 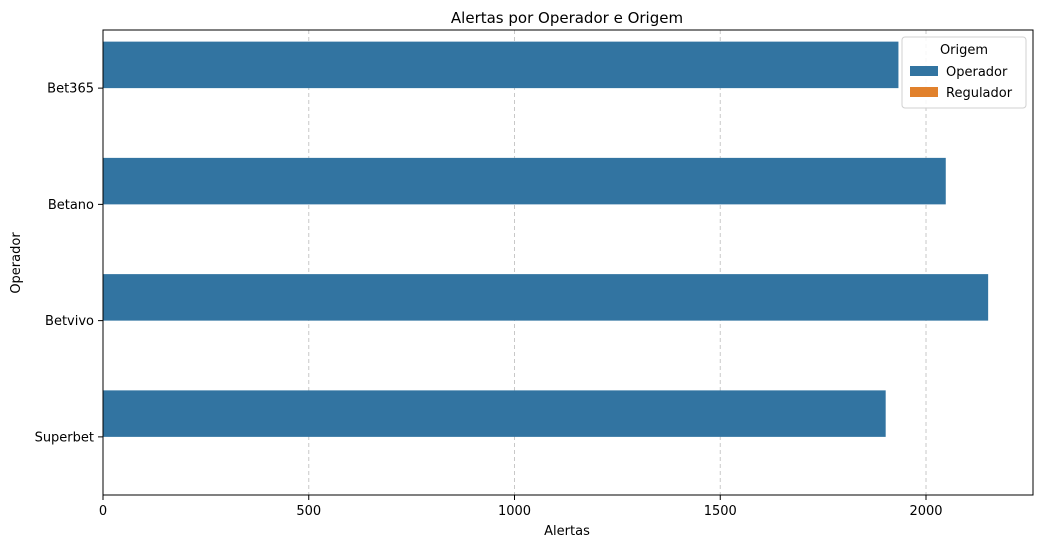 What do you see at coordinates (494, 413) in the screenshot?
I see `bar-superbet-operador` at bounding box center [494, 413].